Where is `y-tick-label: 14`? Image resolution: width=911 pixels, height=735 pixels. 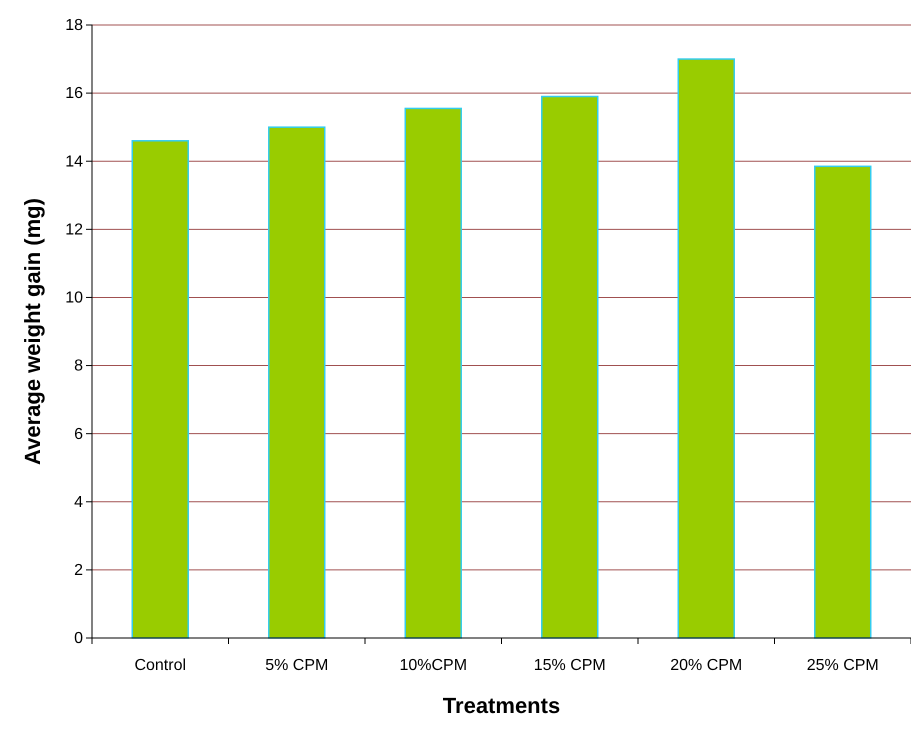
y-tick-label: 14 is located at coordinates (74, 161).